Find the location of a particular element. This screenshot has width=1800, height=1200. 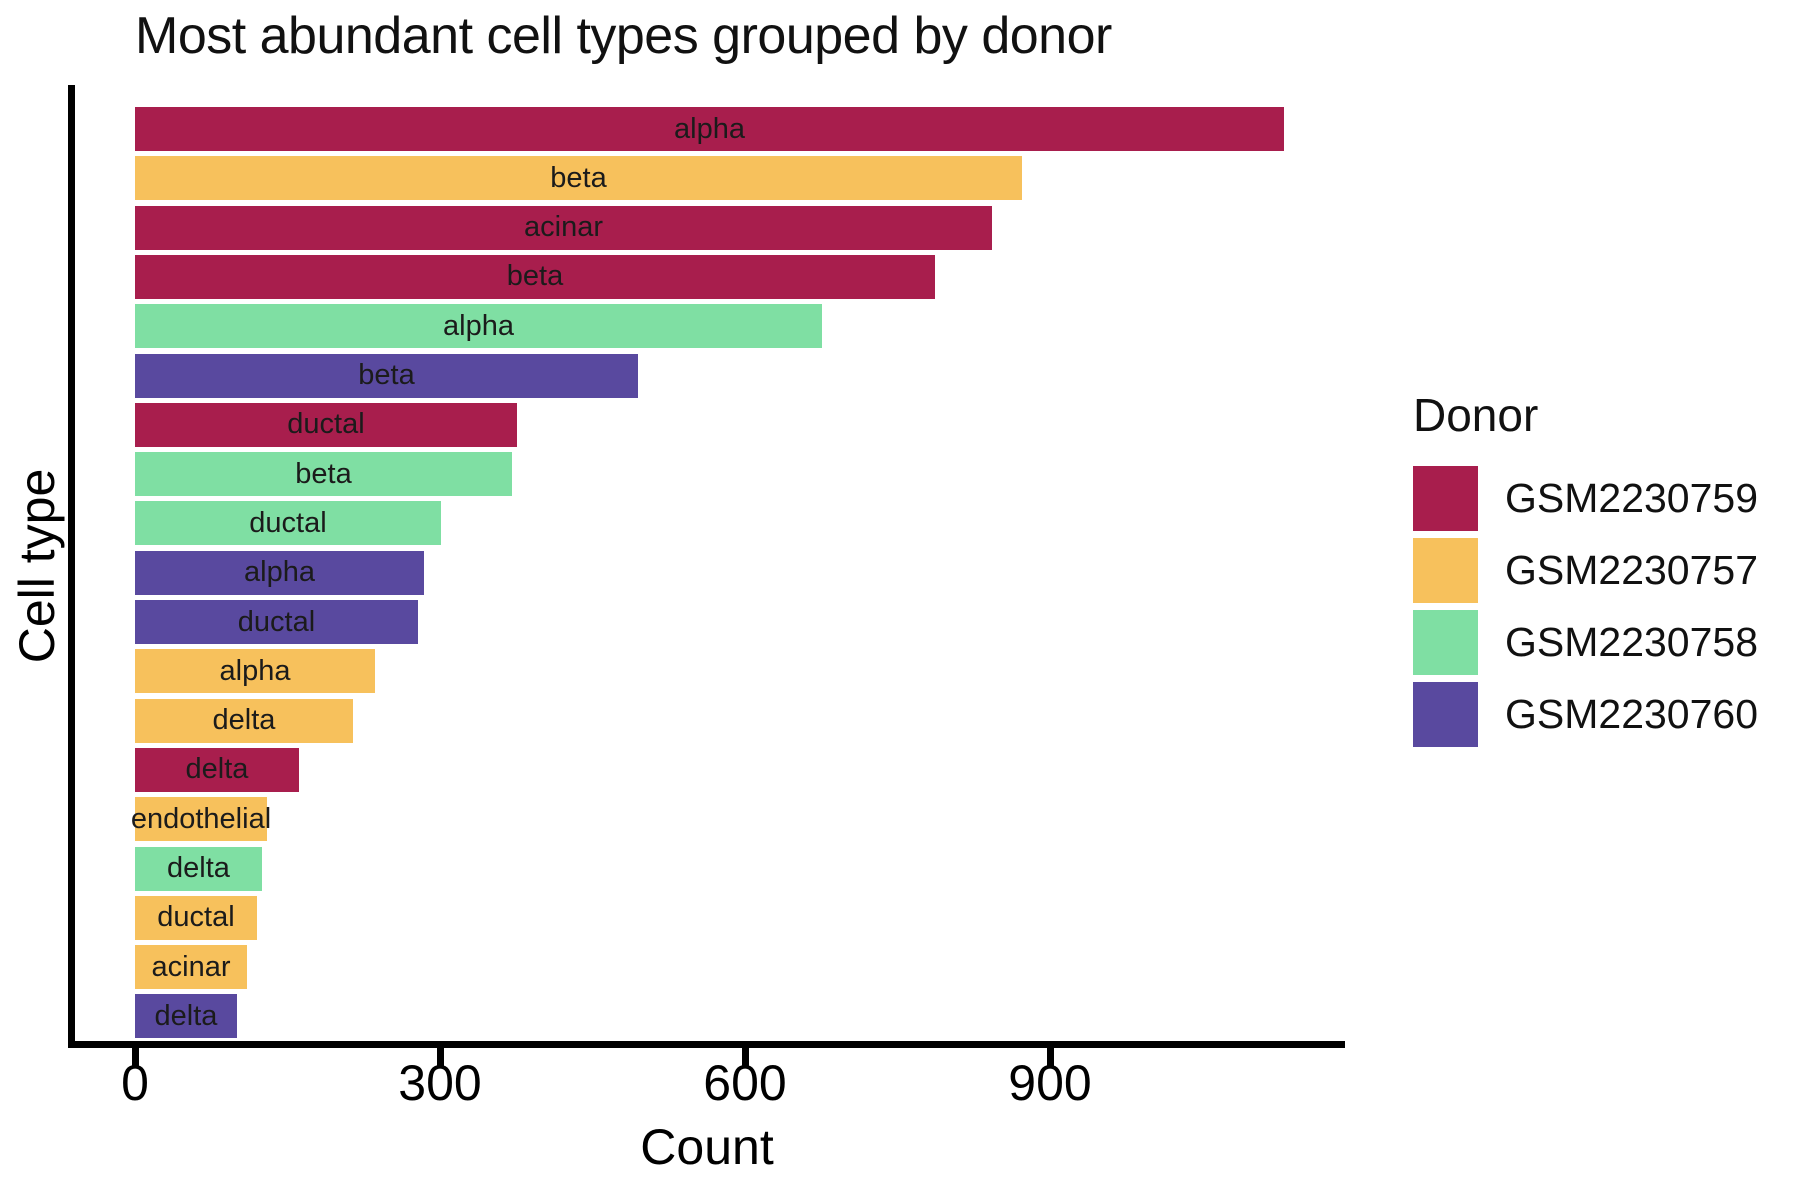

bar-ductal-GSM2230758: ductal is located at coordinates (288, 523).